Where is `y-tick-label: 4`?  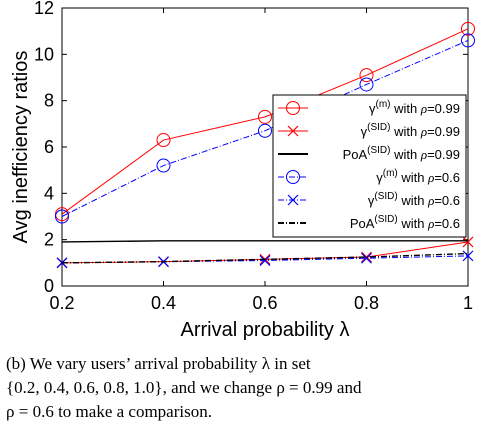 y-tick-label: 4 is located at coordinates (49, 193).